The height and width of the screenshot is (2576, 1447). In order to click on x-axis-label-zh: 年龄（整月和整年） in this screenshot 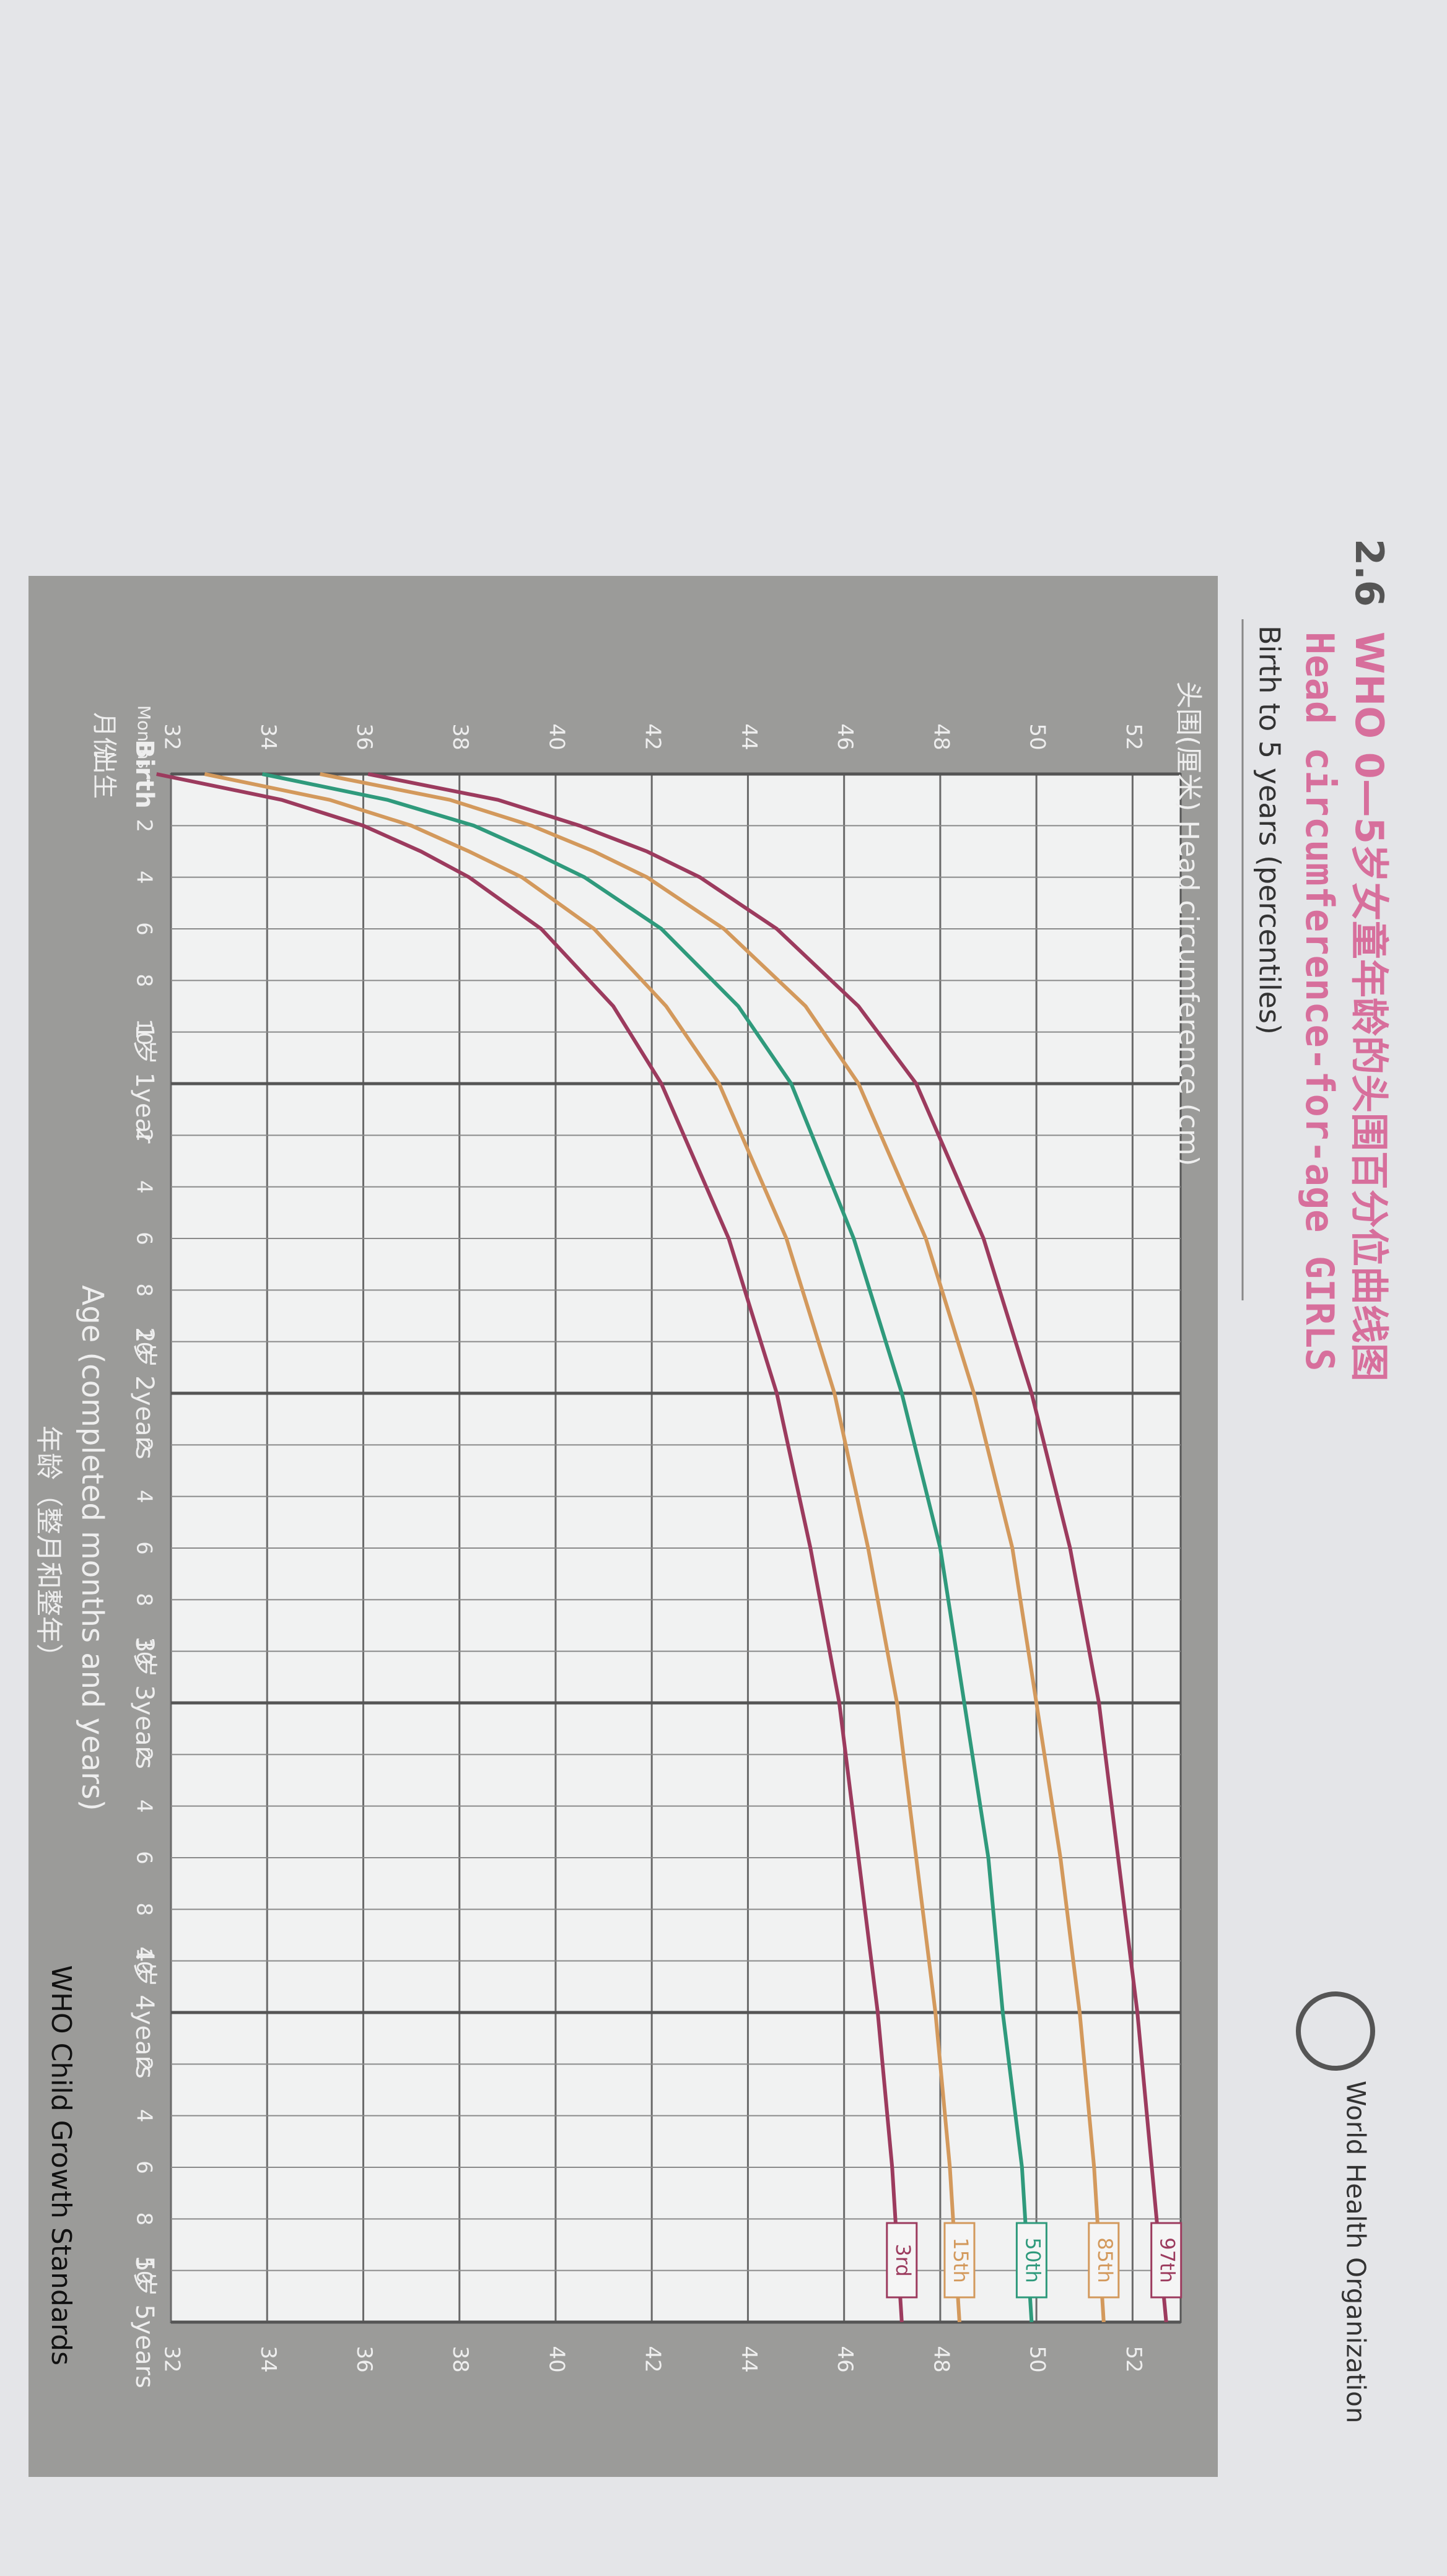, I will do `click(48, 1548)`.